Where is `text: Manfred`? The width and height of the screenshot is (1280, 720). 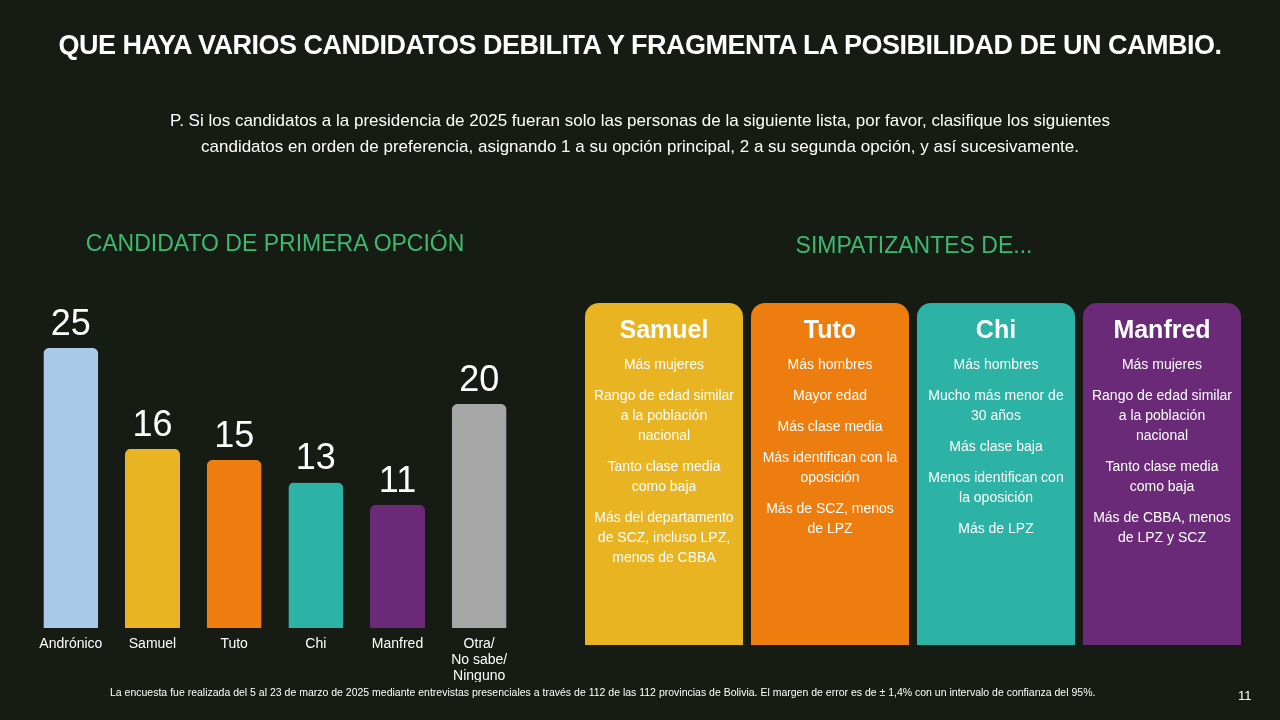
text: Manfred is located at coordinates (1162, 329).